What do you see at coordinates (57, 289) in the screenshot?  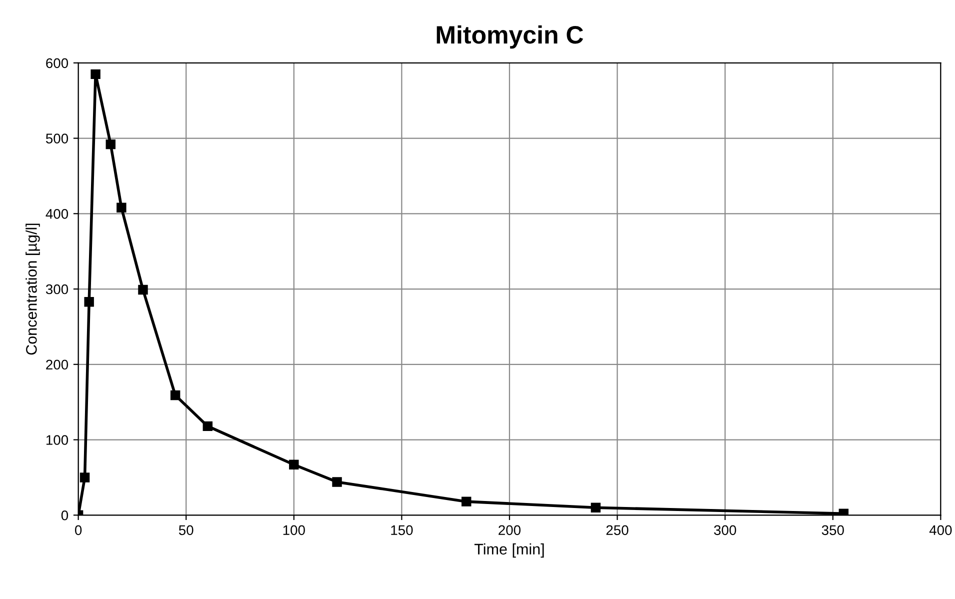 I see `y-tick-label: 300` at bounding box center [57, 289].